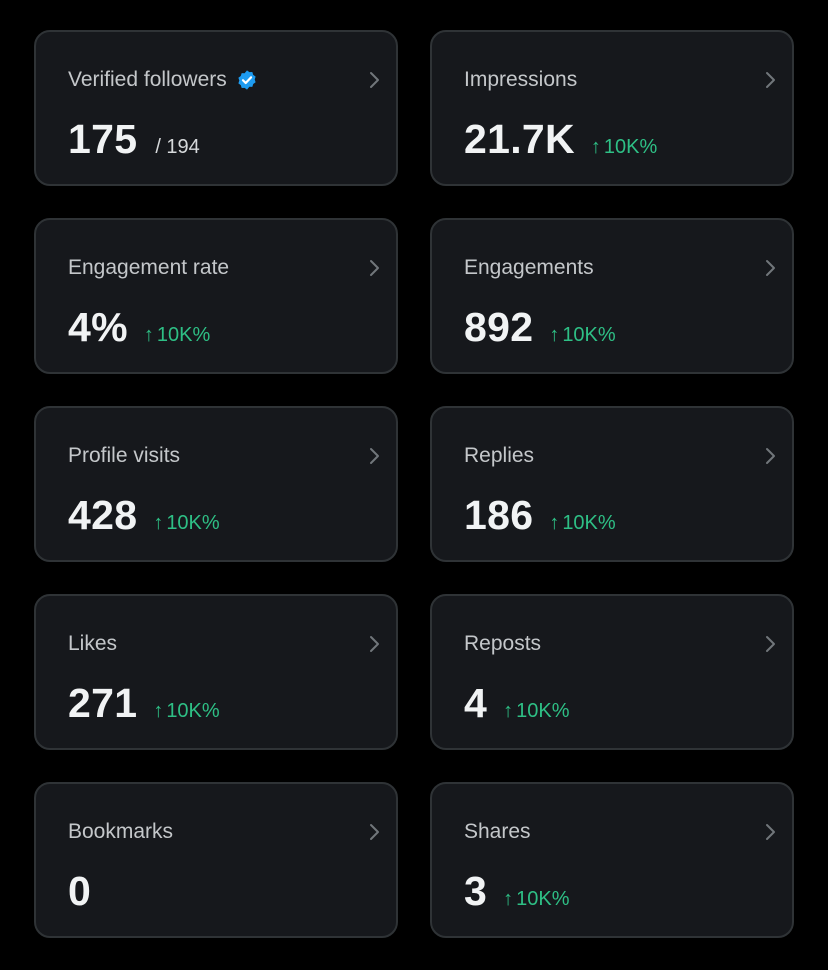  Describe the element at coordinates (499, 327) in the screenshot. I see `card-value: 892` at that location.